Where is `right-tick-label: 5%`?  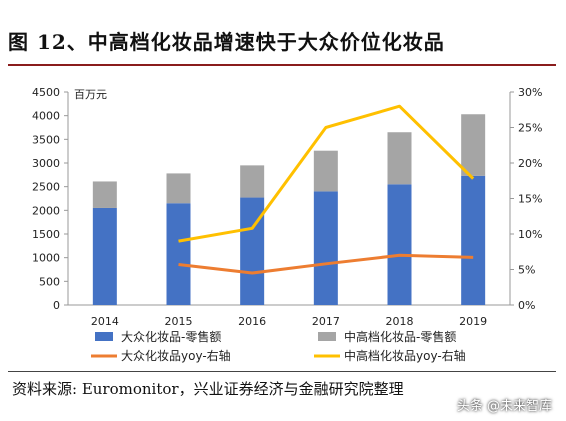
right-tick-label: 5% is located at coordinates (526, 270).